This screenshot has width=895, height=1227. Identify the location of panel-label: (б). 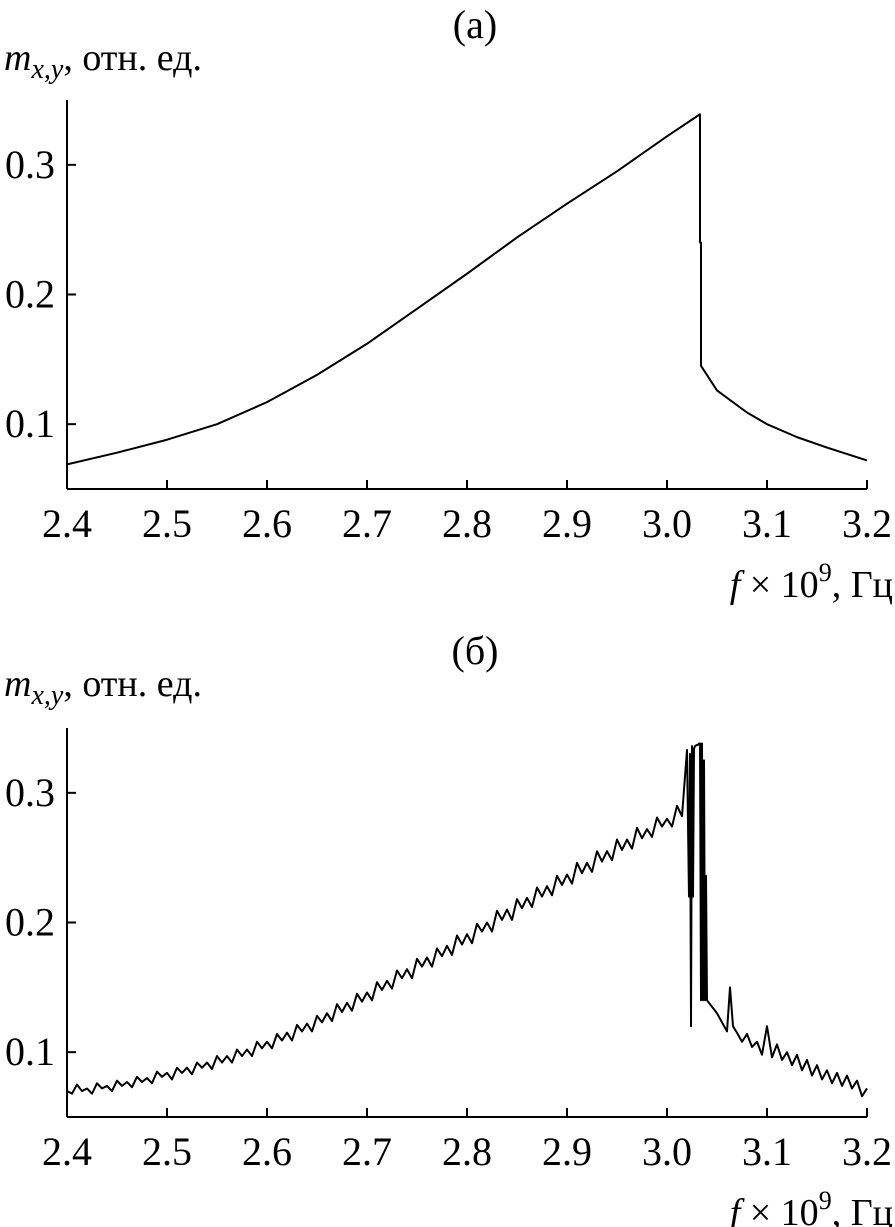
(475, 650).